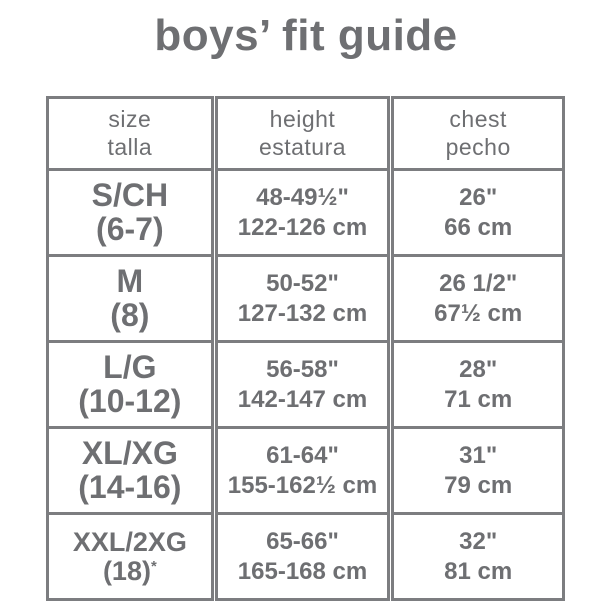  What do you see at coordinates (302, 197) in the screenshot?
I see `height-inches: 48-49½"` at bounding box center [302, 197].